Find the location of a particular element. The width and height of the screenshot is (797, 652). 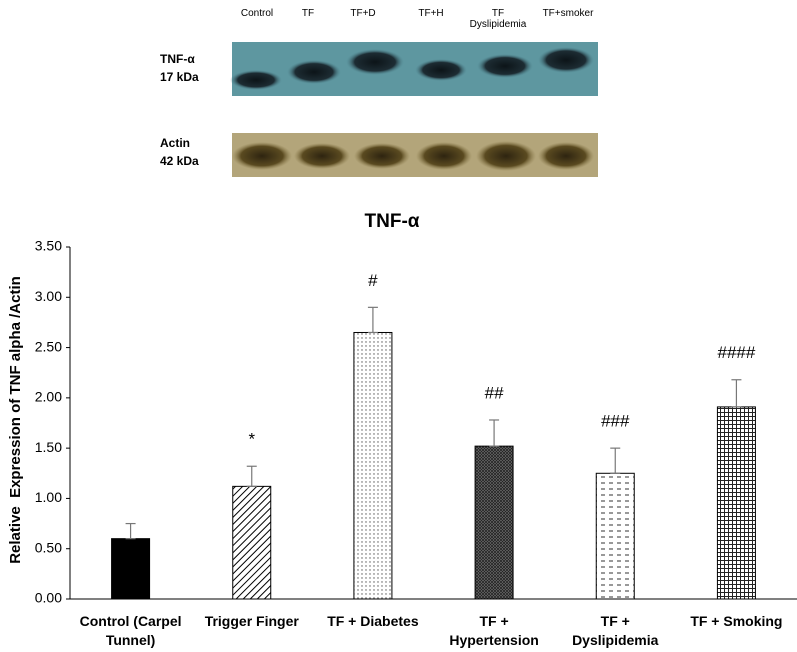

x-tick-label: TF + Diabetes is located at coordinates (373, 621).